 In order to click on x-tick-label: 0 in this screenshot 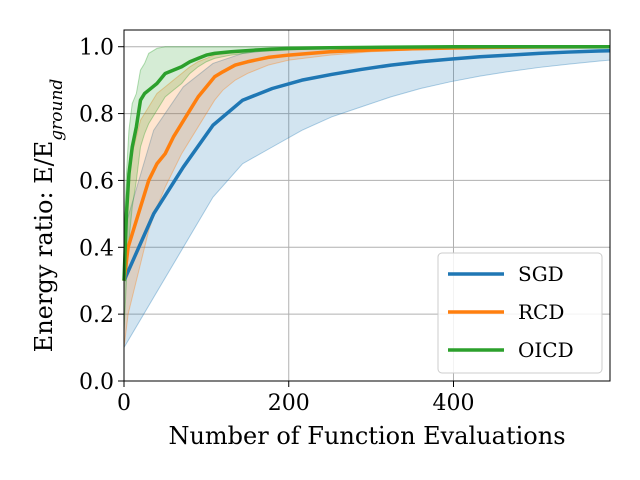, I will do `click(124, 403)`.